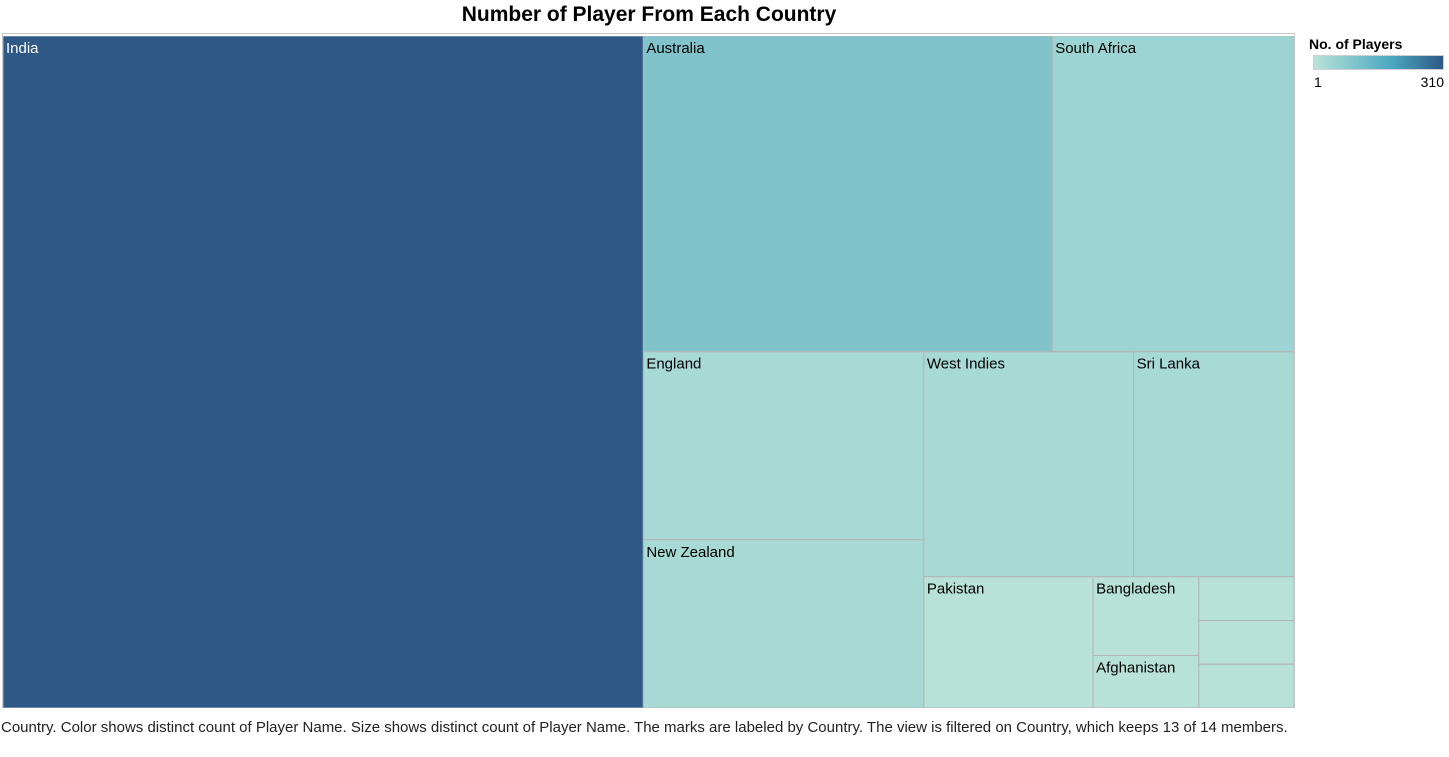  I want to click on treemap-rect-australia, so click(847, 194).